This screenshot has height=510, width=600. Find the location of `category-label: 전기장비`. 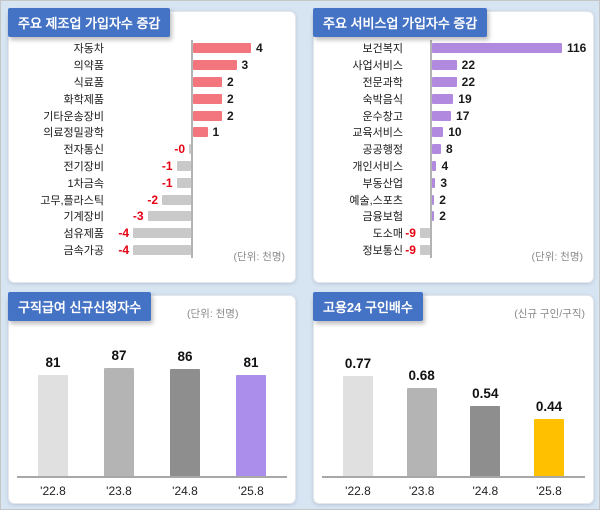

category-label: 전기장비 is located at coordinates (83, 166).